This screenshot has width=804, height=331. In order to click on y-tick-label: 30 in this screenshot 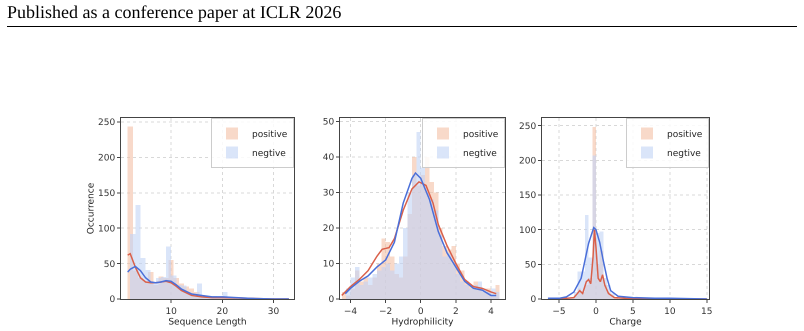, I will do `click(328, 193)`.